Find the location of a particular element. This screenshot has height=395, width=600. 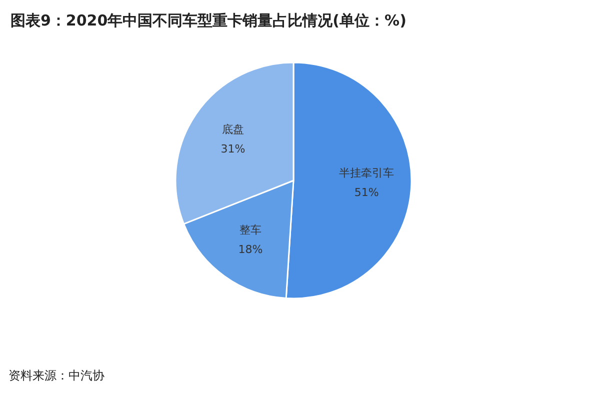

chart-title: 图表9：2020年中国不同车型重卡销量占比情况(单位：%) is located at coordinates (208, 21).